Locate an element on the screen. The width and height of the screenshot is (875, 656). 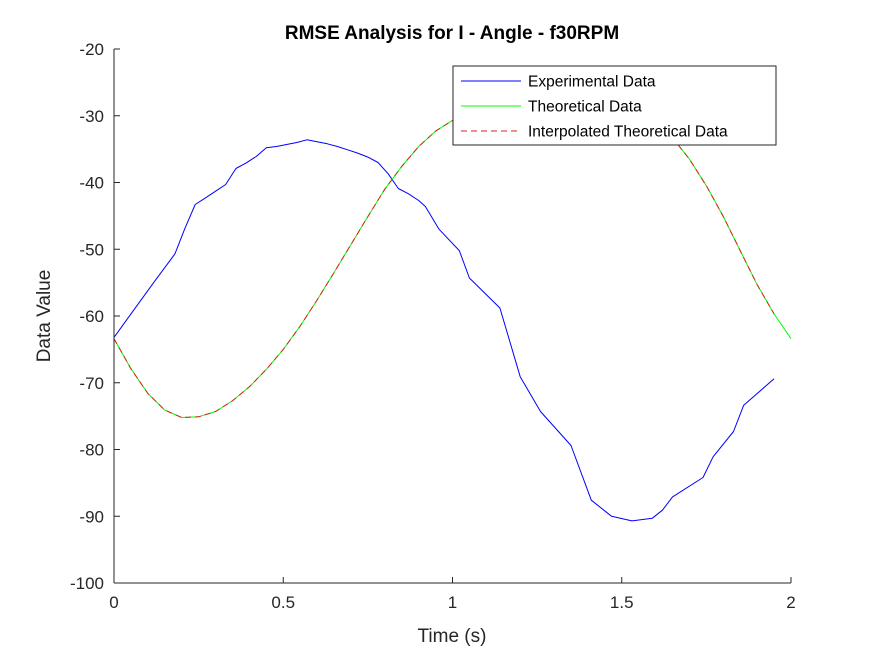
y-tick-label: -20 is located at coordinates (91, 49).